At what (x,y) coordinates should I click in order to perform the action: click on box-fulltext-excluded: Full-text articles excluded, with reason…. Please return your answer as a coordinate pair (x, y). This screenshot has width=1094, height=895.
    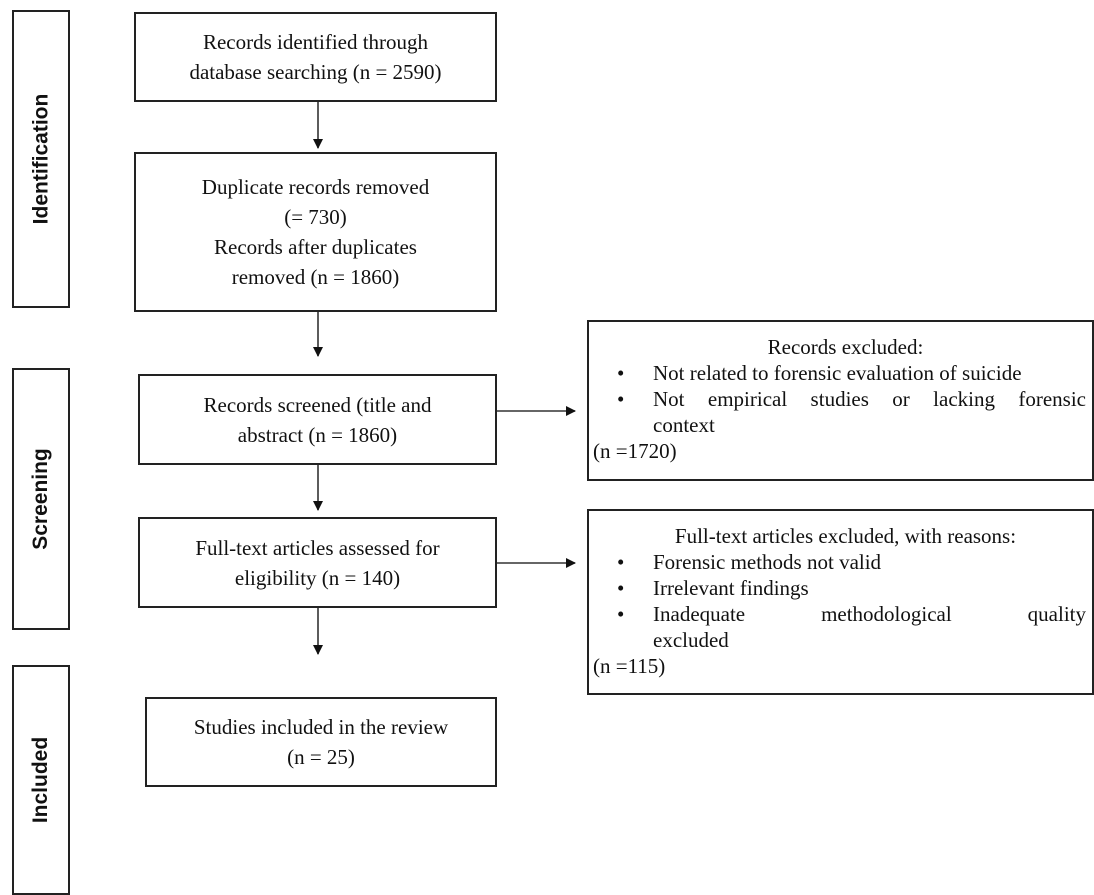
    Looking at the image, I should click on (840, 602).